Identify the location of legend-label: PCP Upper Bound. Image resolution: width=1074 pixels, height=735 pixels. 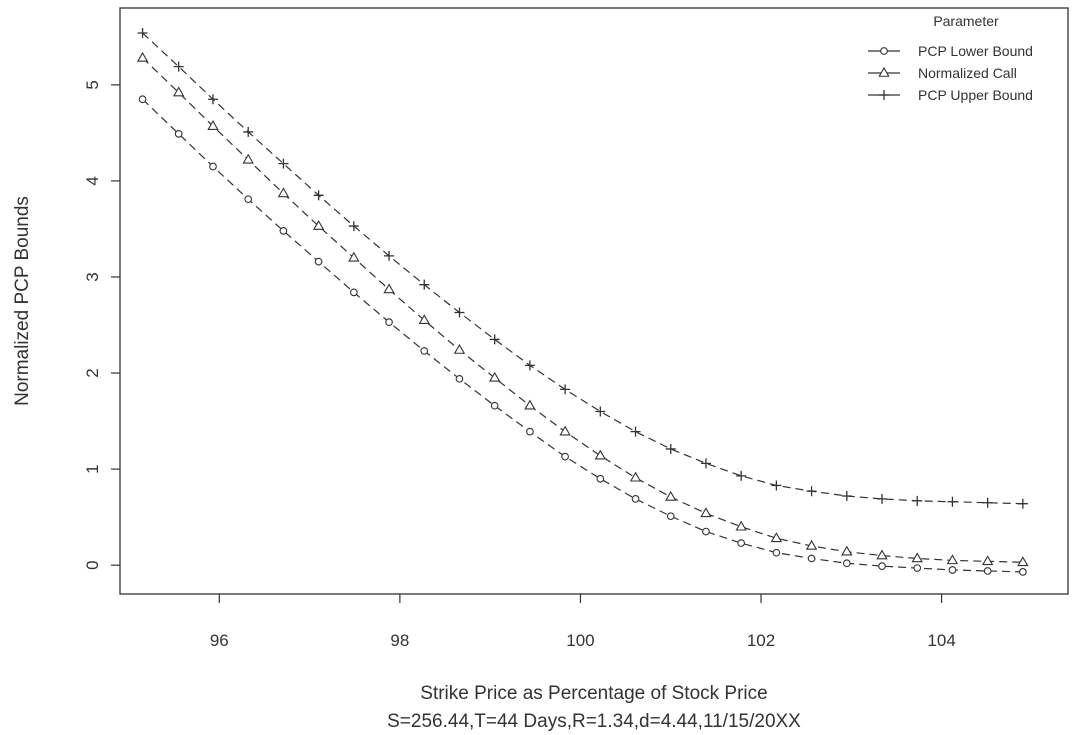
(975, 95).